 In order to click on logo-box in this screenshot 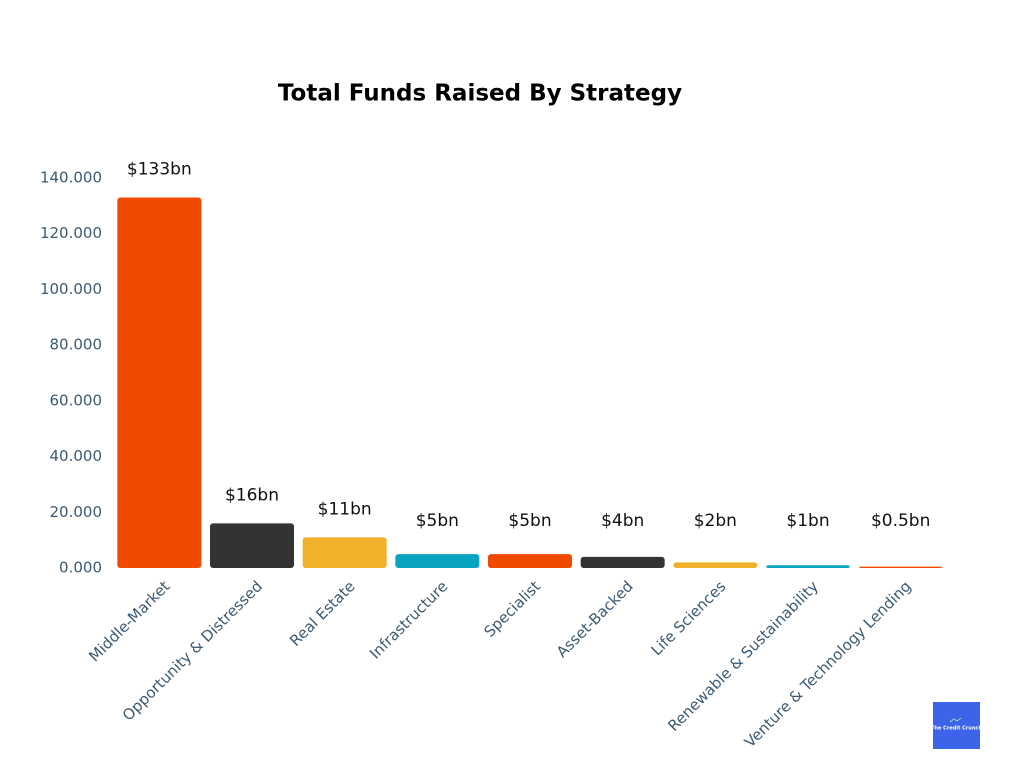, I will do `click(956, 725)`.